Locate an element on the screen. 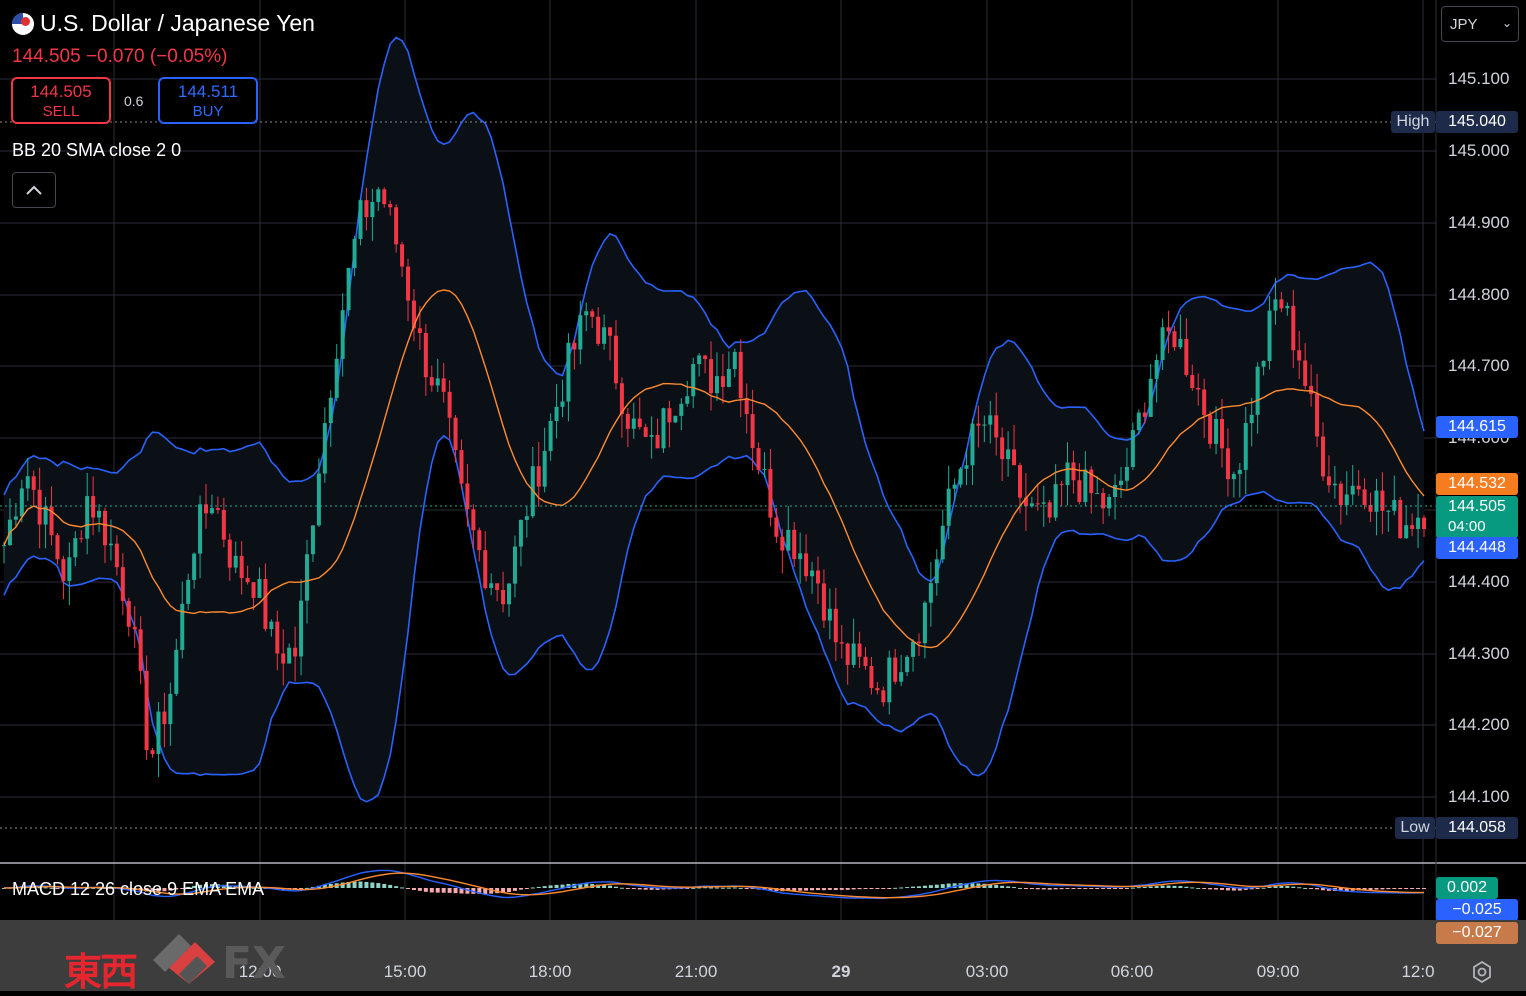 The width and height of the screenshot is (1526, 996). buy-button: 144.511 BUY is located at coordinates (208, 100).